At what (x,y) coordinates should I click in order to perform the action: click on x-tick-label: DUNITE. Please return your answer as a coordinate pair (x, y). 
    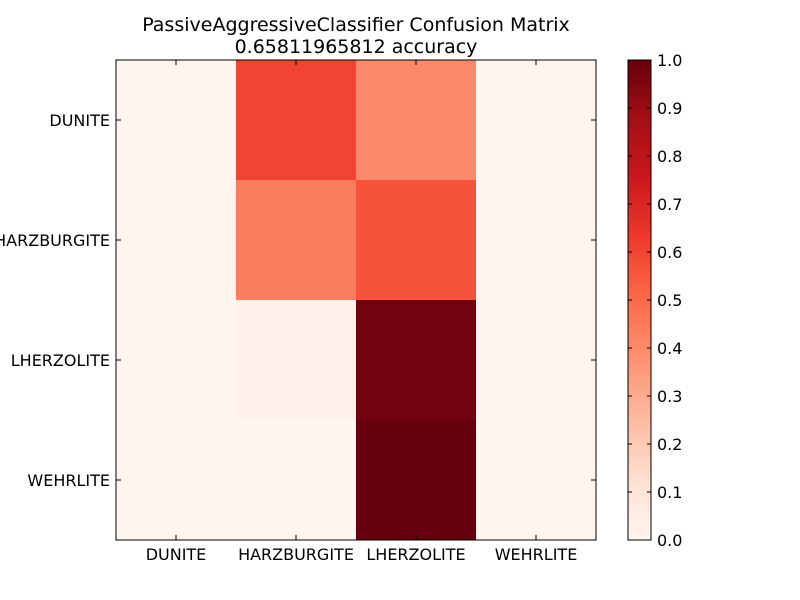
    Looking at the image, I should click on (176, 554).